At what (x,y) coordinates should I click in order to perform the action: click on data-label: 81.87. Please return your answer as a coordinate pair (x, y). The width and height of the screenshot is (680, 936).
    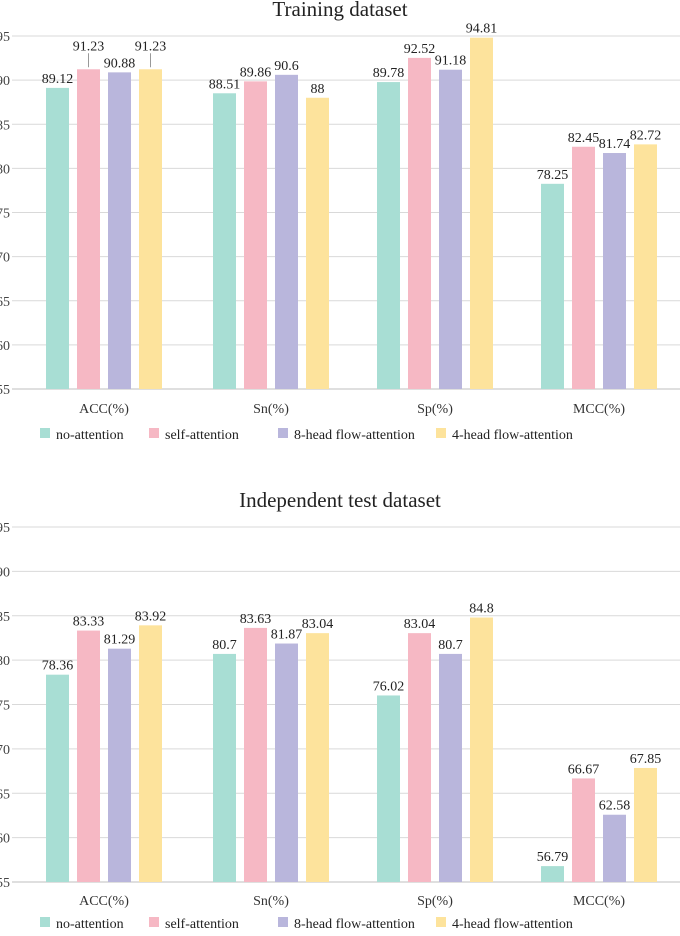
    Looking at the image, I should click on (287, 635).